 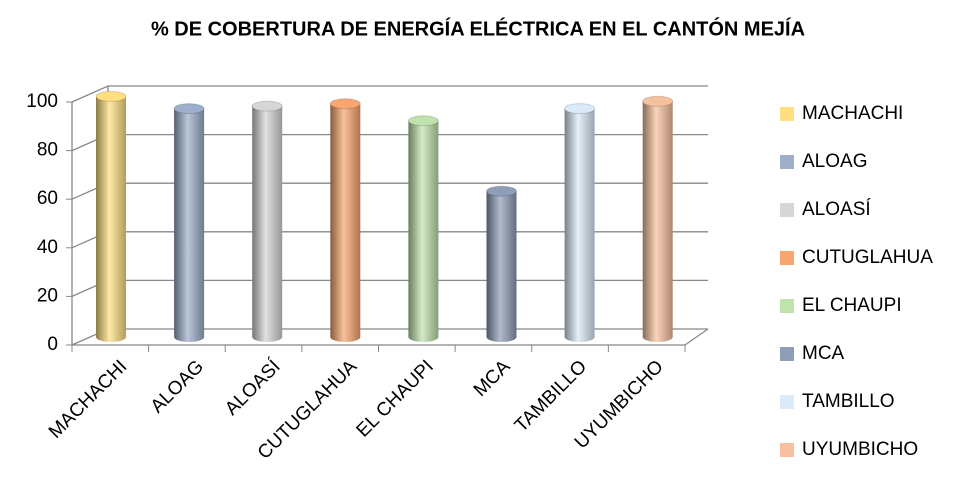 What do you see at coordinates (836, 209) in the screenshot?
I see `legend-label: ALOASÍ` at bounding box center [836, 209].